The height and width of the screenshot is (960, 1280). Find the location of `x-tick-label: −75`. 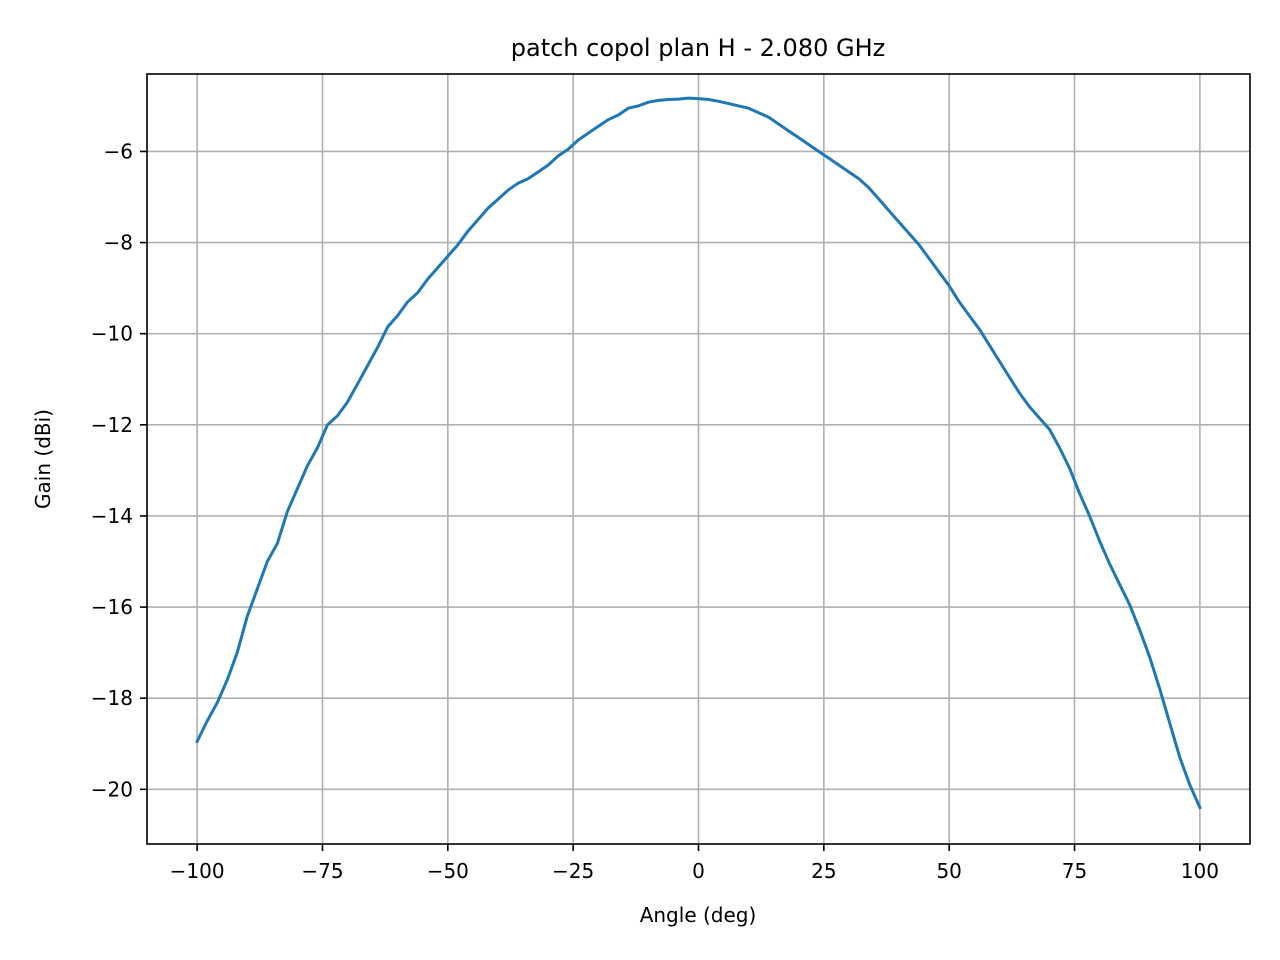

x-tick-label: −75 is located at coordinates (322, 871).